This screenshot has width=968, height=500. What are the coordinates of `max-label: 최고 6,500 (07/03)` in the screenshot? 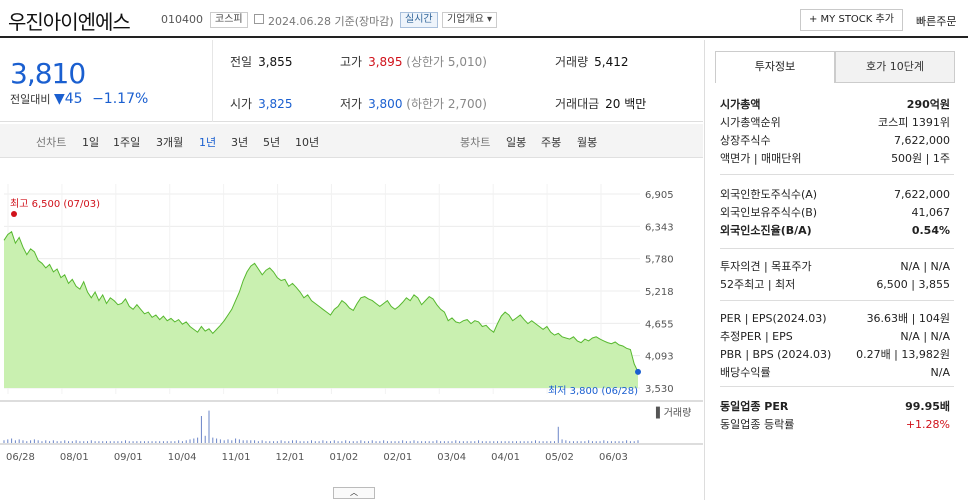 It's located at (55, 204).